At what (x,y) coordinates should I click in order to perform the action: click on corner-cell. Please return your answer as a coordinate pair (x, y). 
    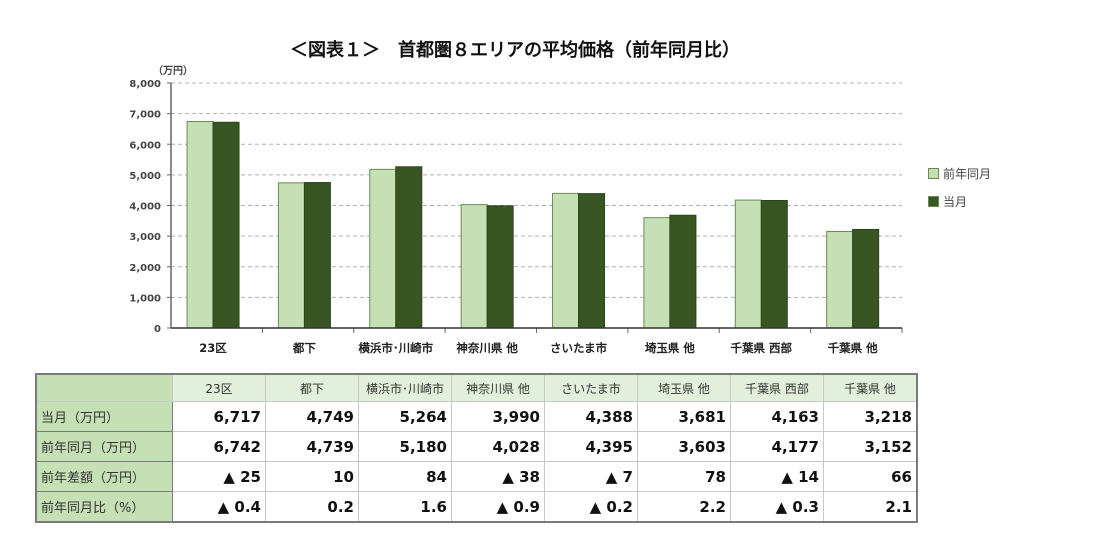
    Looking at the image, I should click on (104, 387).